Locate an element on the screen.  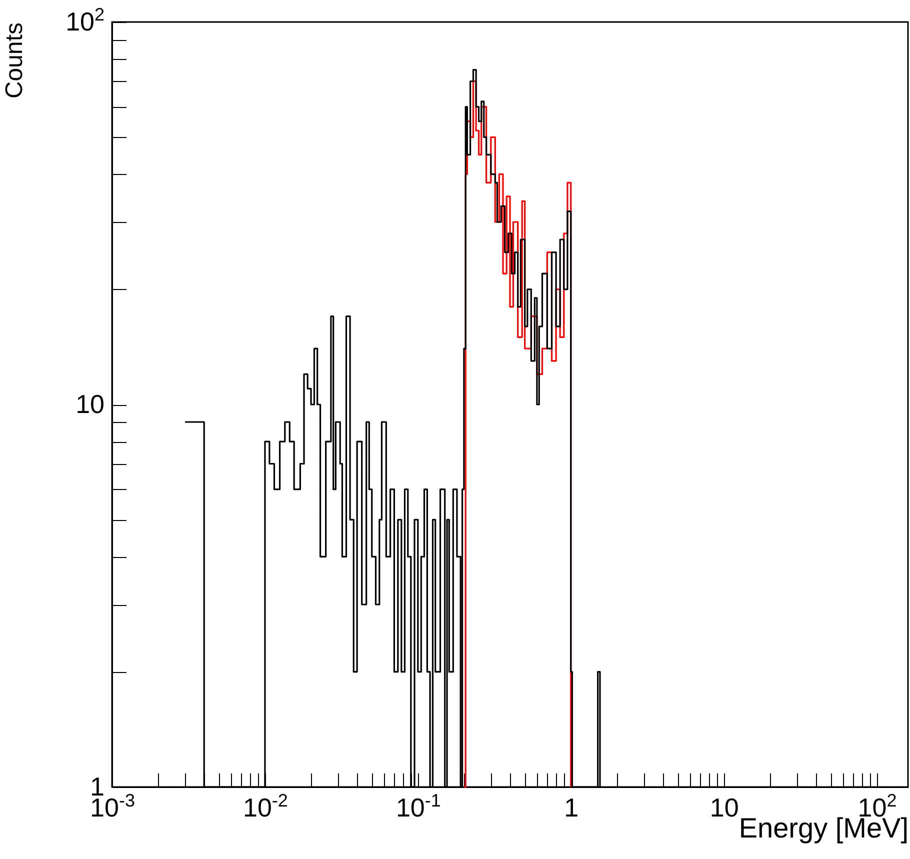
x-tick-label: 10$^{-2}$ is located at coordinates (265, 806).